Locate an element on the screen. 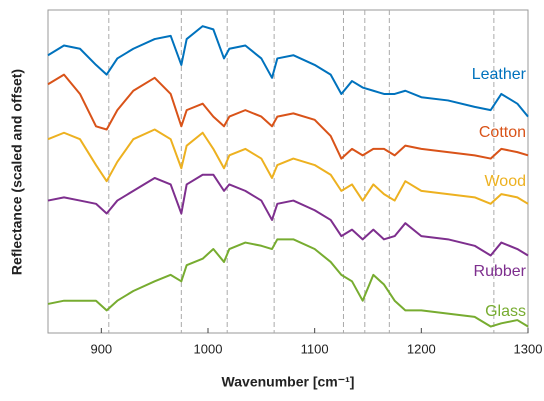 This screenshot has width=544, height=401. x-tick-label: 900 is located at coordinates (101, 348).